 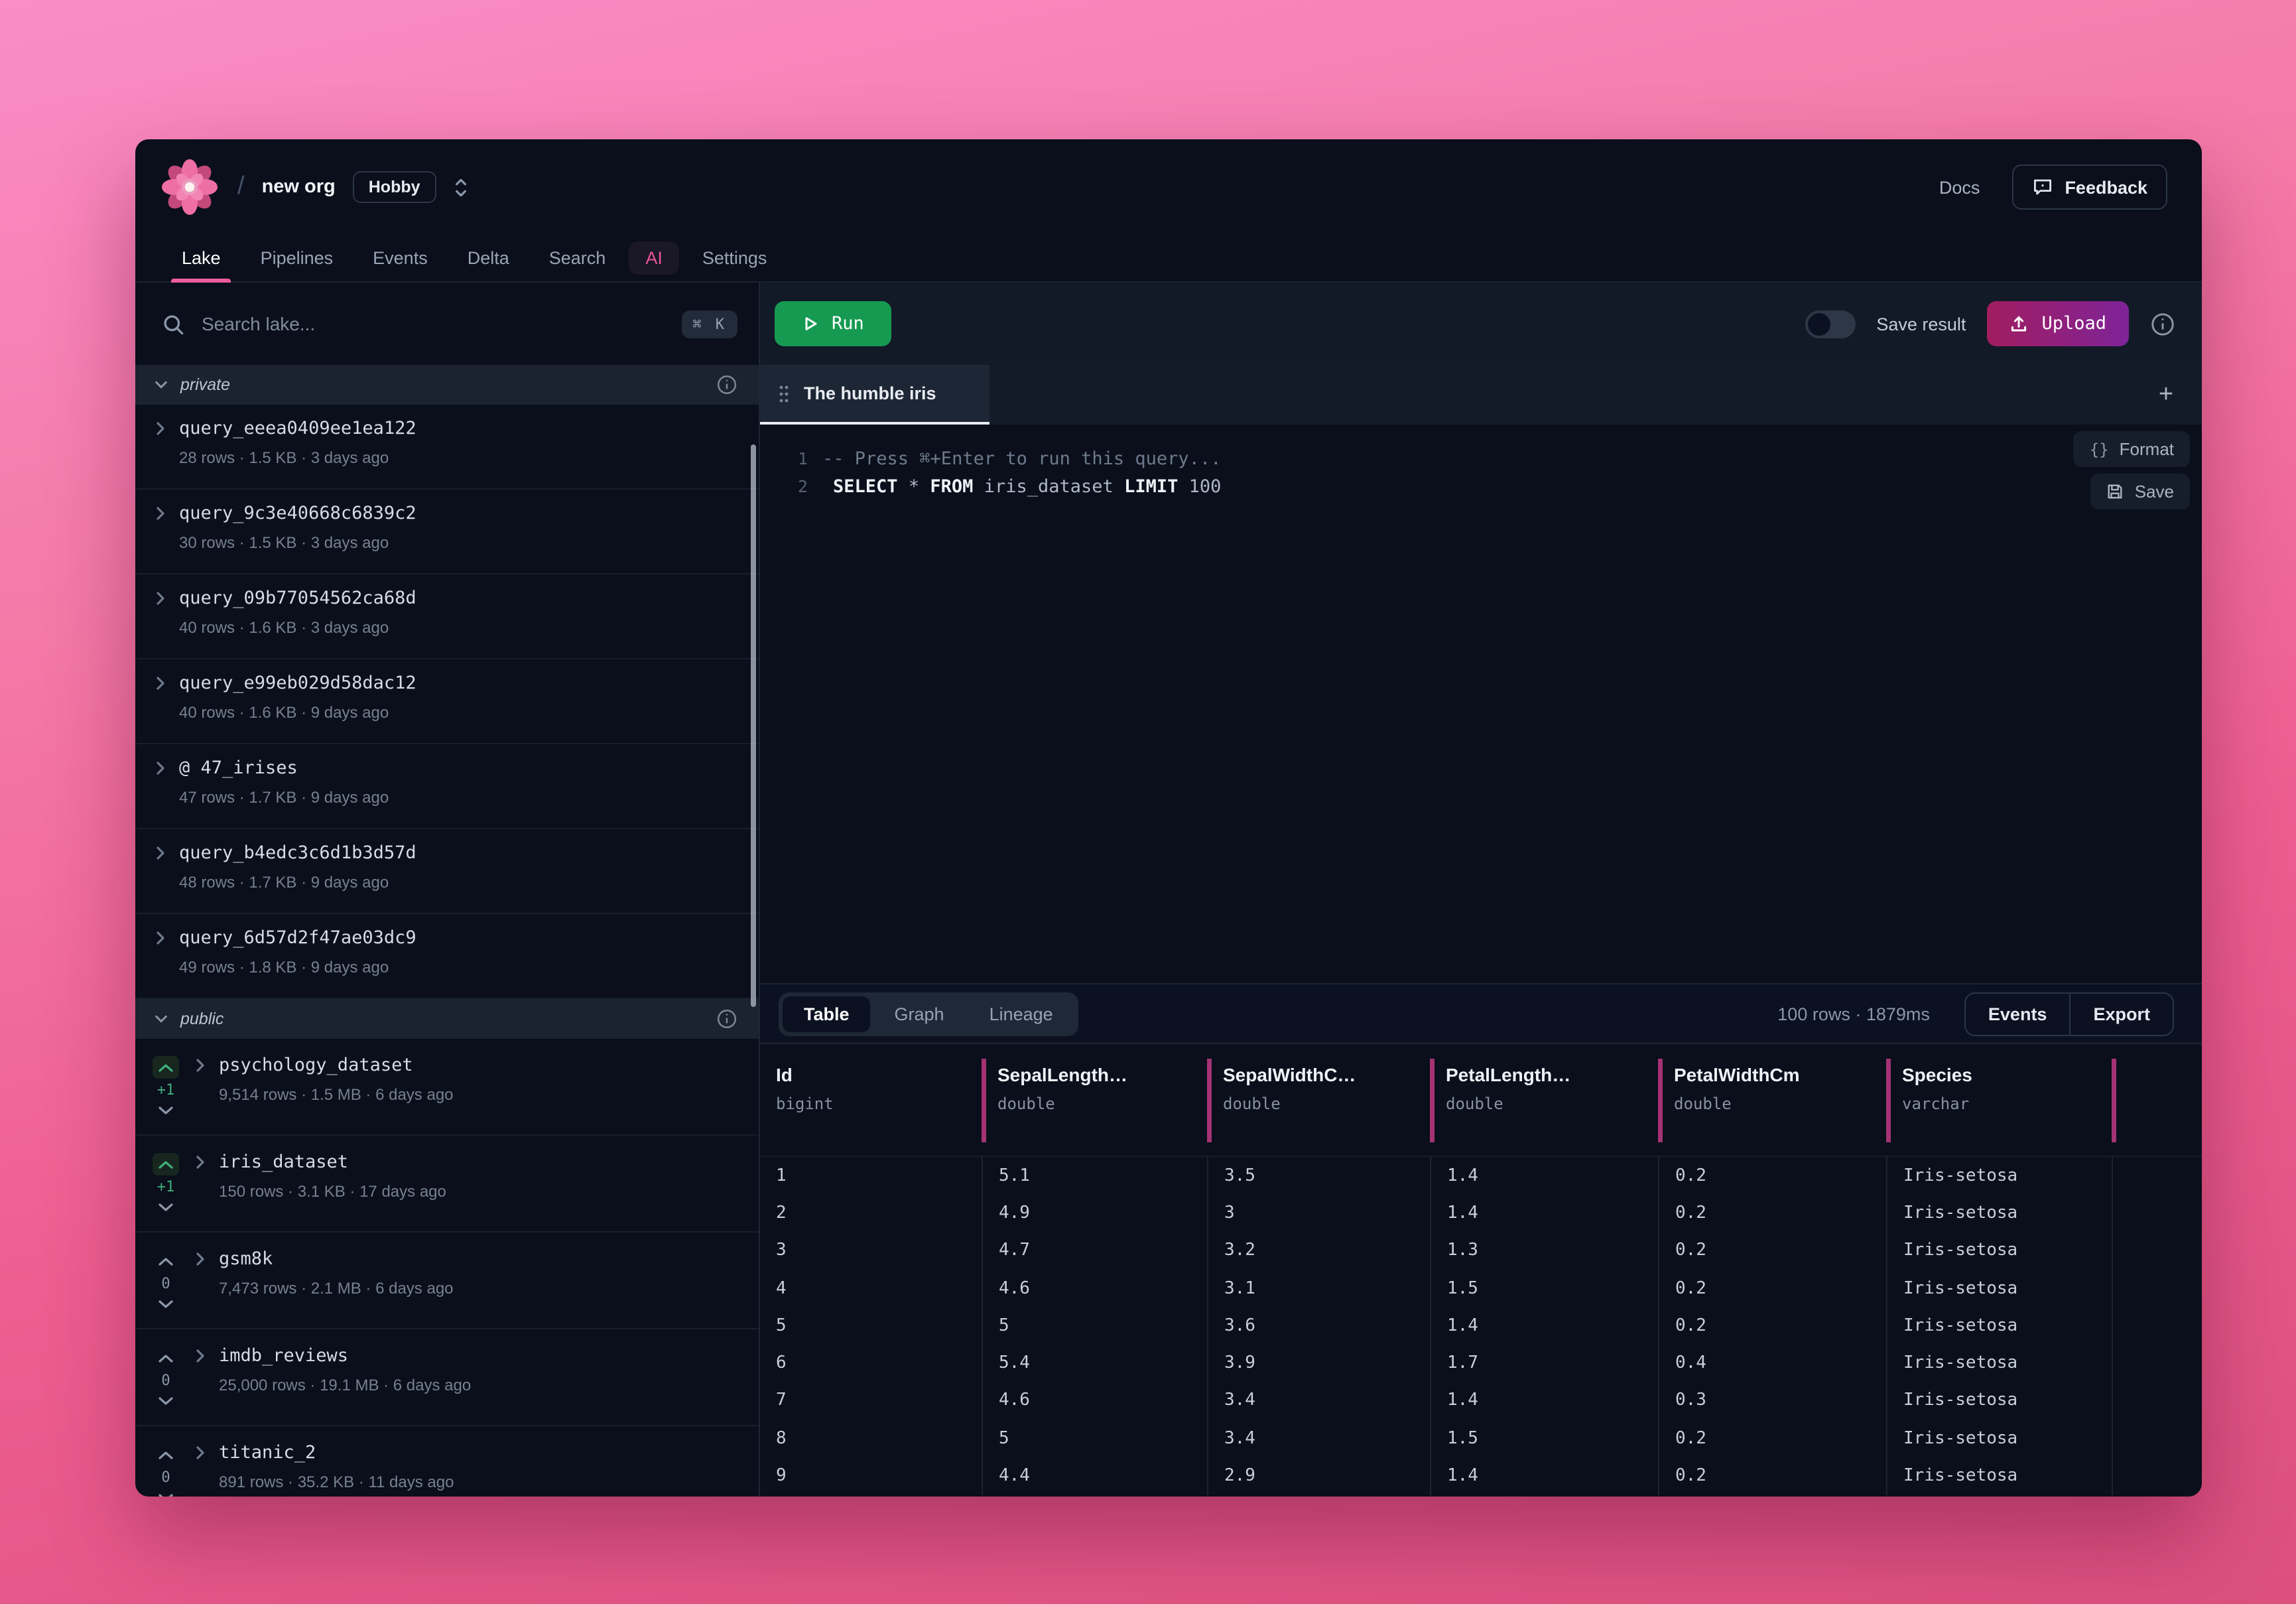 I want to click on line-number: 2, so click(x=803, y=486).